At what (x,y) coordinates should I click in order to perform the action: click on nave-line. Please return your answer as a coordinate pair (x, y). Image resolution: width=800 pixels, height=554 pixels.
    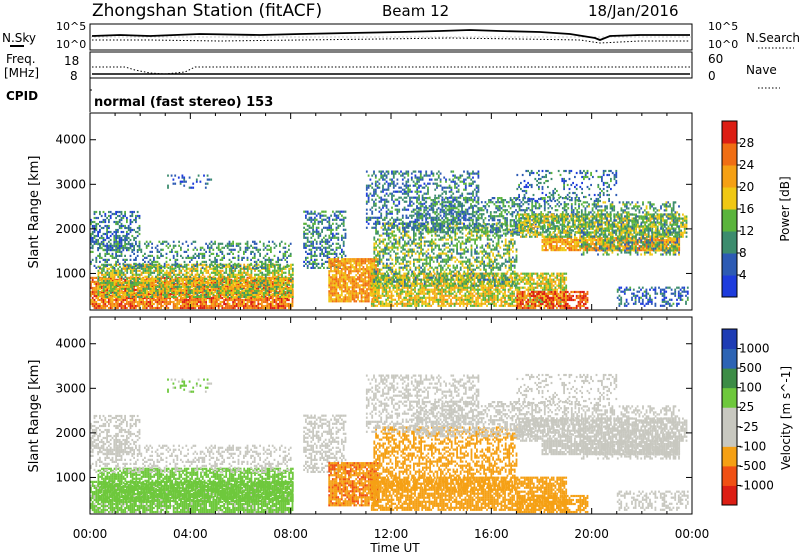
    Looking at the image, I should click on (391, 70).